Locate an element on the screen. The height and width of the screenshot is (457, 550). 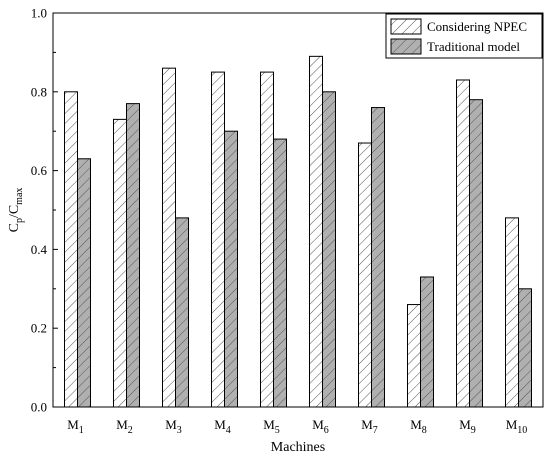
x-tick-label-sub: 4 is located at coordinates (228, 430).